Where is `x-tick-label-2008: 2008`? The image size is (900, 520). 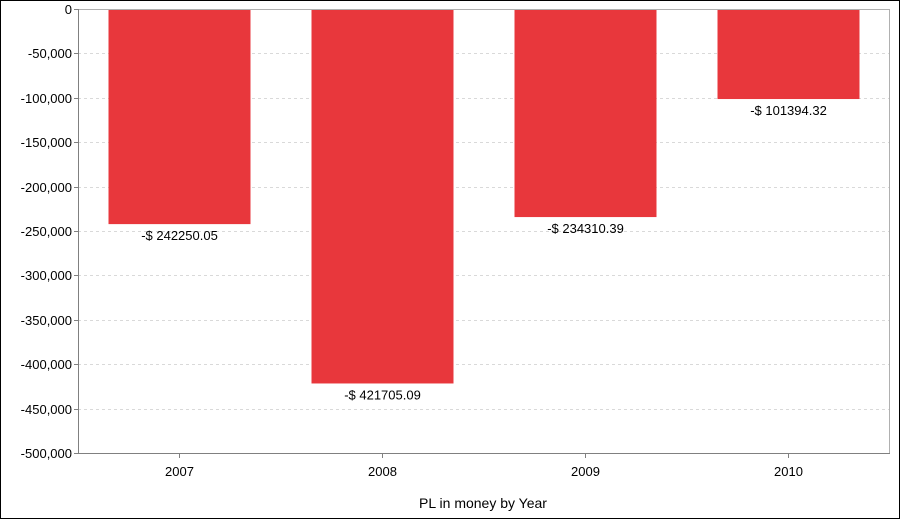
x-tick-label-2008: 2008 is located at coordinates (382, 471).